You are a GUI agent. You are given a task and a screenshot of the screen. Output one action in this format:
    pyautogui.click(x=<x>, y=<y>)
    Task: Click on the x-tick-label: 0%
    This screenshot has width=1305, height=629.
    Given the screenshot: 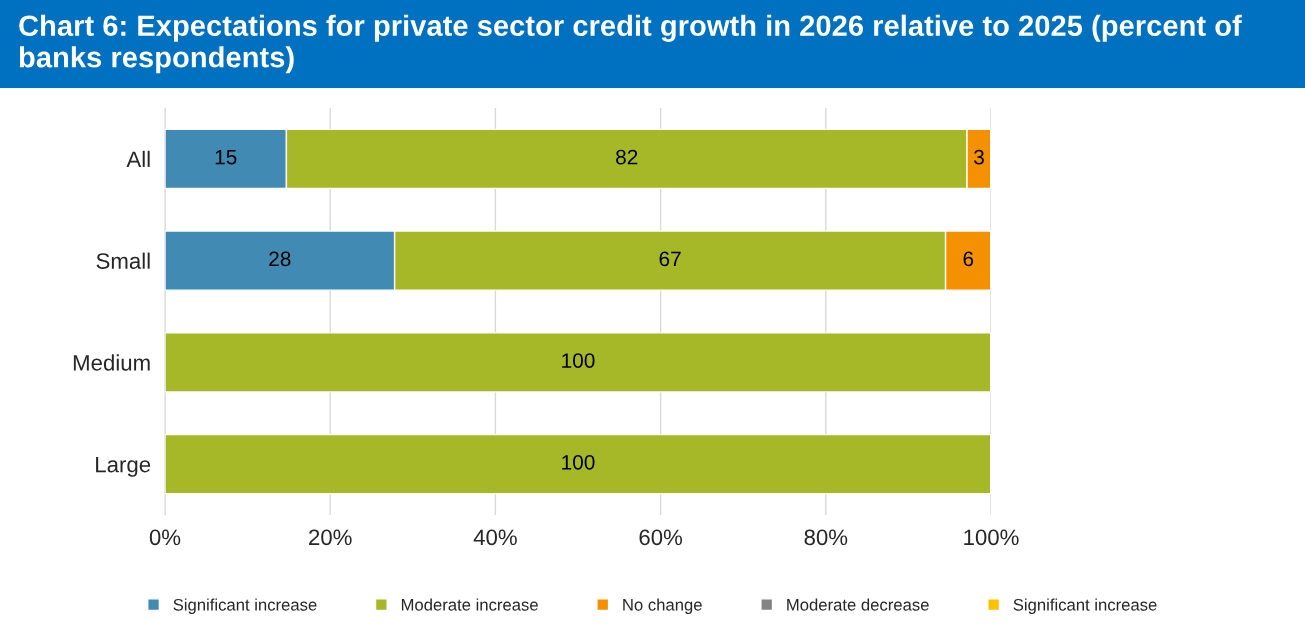 What is the action you would take?
    pyautogui.click(x=165, y=537)
    